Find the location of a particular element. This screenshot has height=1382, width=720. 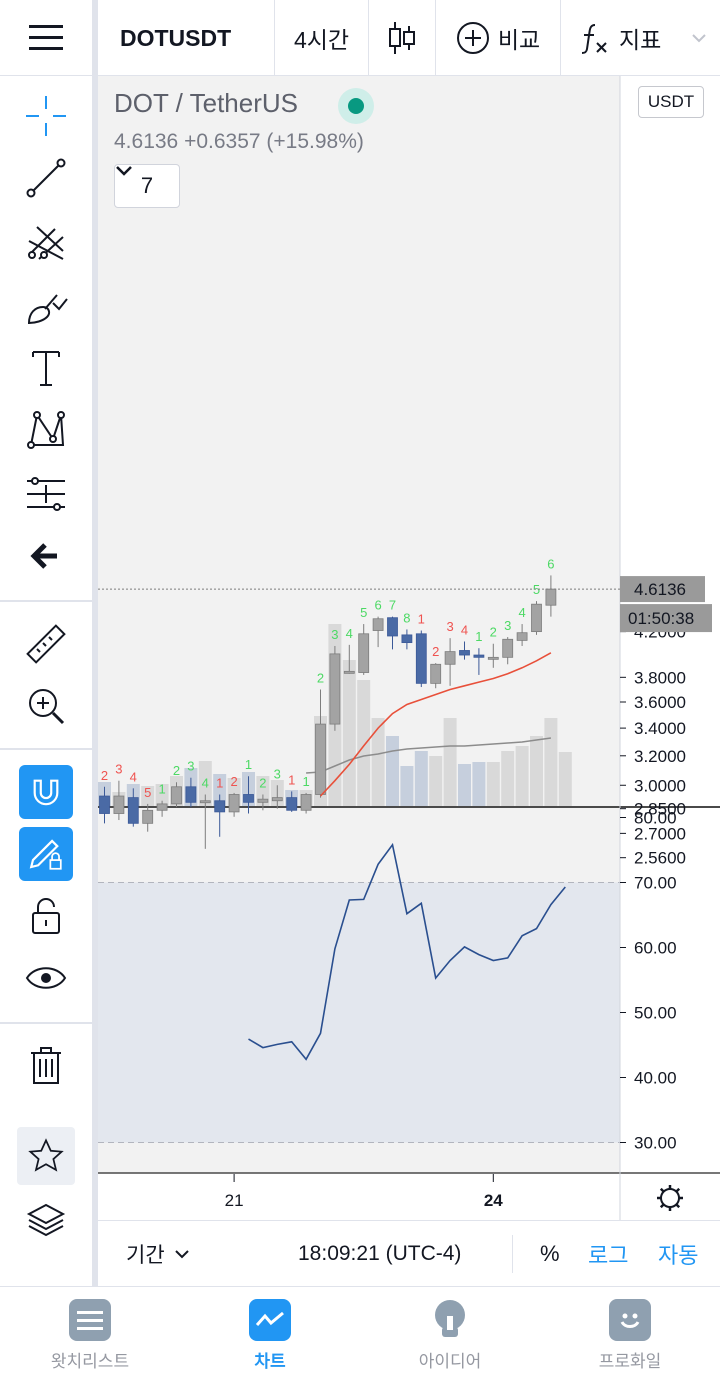

back-tool is located at coordinates (46, 556).